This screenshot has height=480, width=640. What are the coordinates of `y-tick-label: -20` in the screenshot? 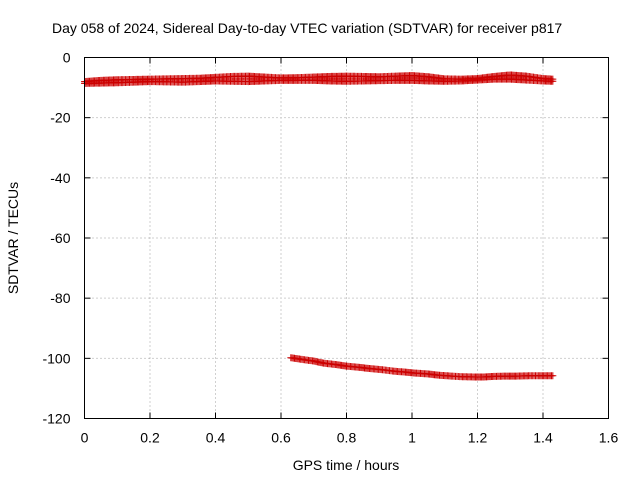 It's located at (60, 118).